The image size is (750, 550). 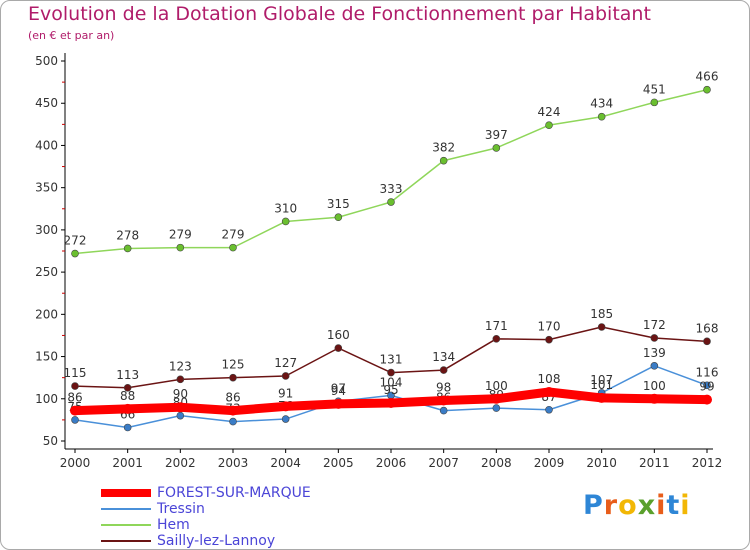 What do you see at coordinates (127, 375) in the screenshot?
I see `data-label: 113` at bounding box center [127, 375].